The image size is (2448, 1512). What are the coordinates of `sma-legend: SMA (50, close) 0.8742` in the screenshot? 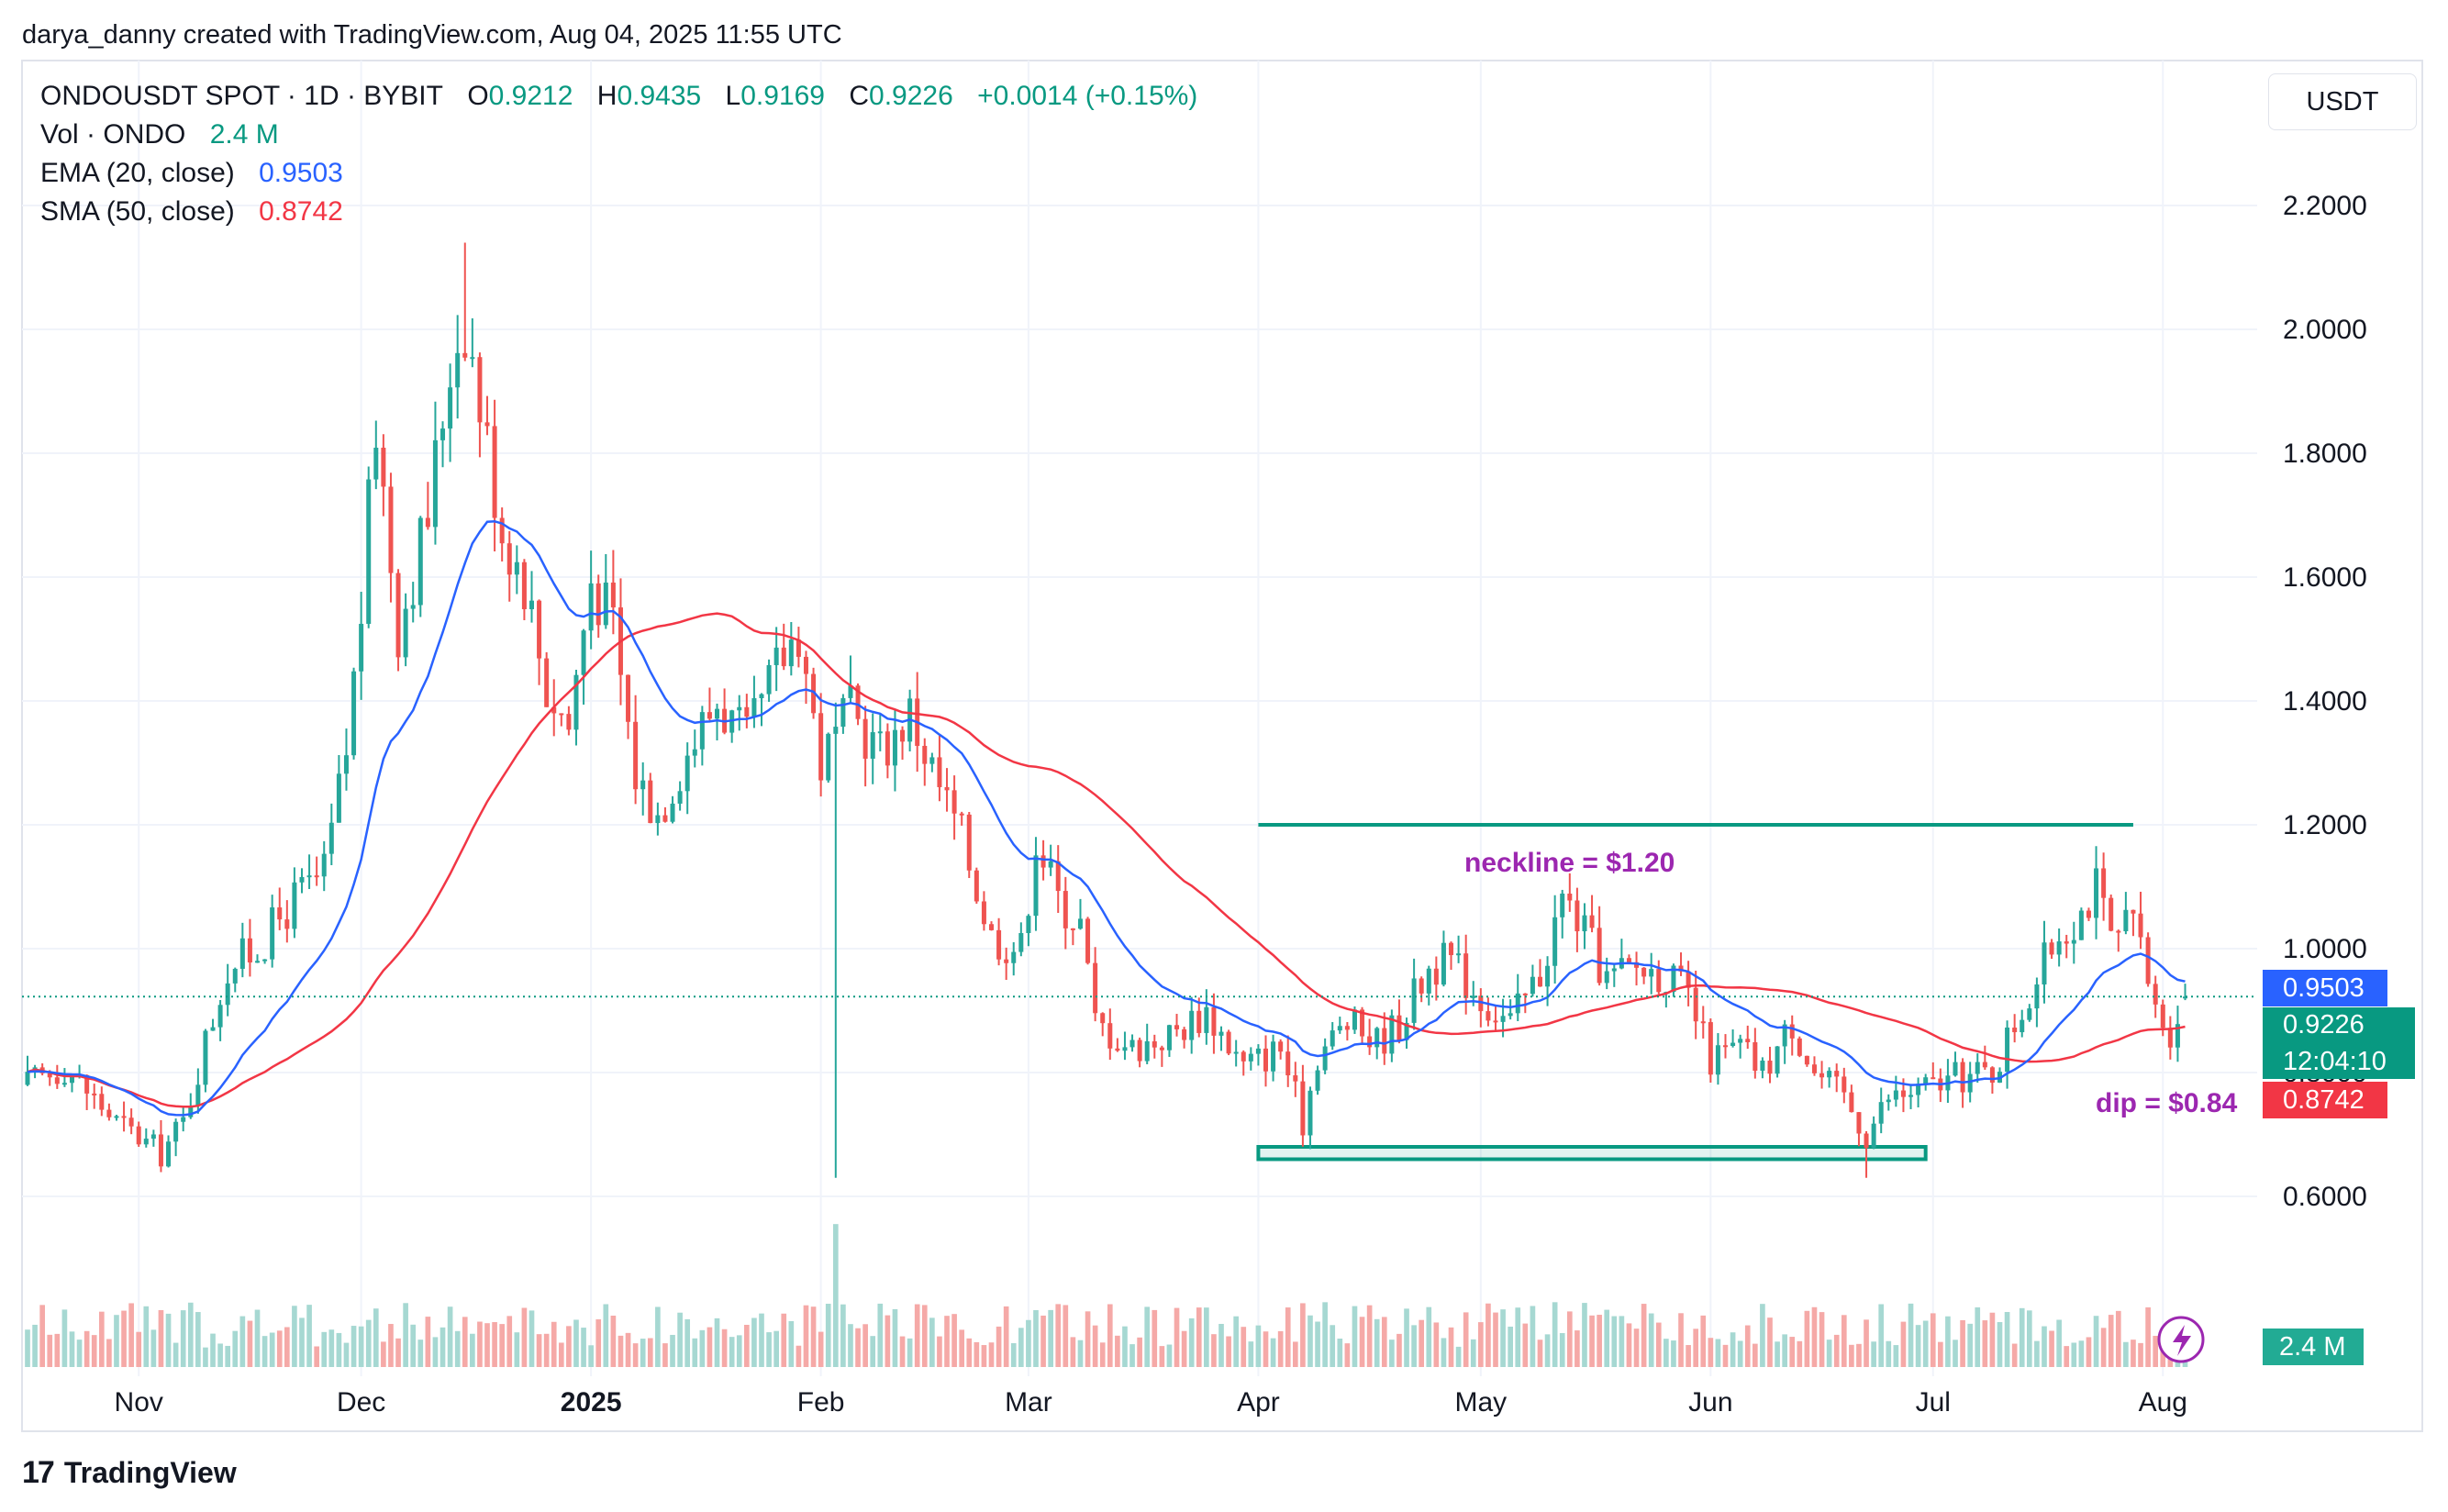 It's located at (191, 212).